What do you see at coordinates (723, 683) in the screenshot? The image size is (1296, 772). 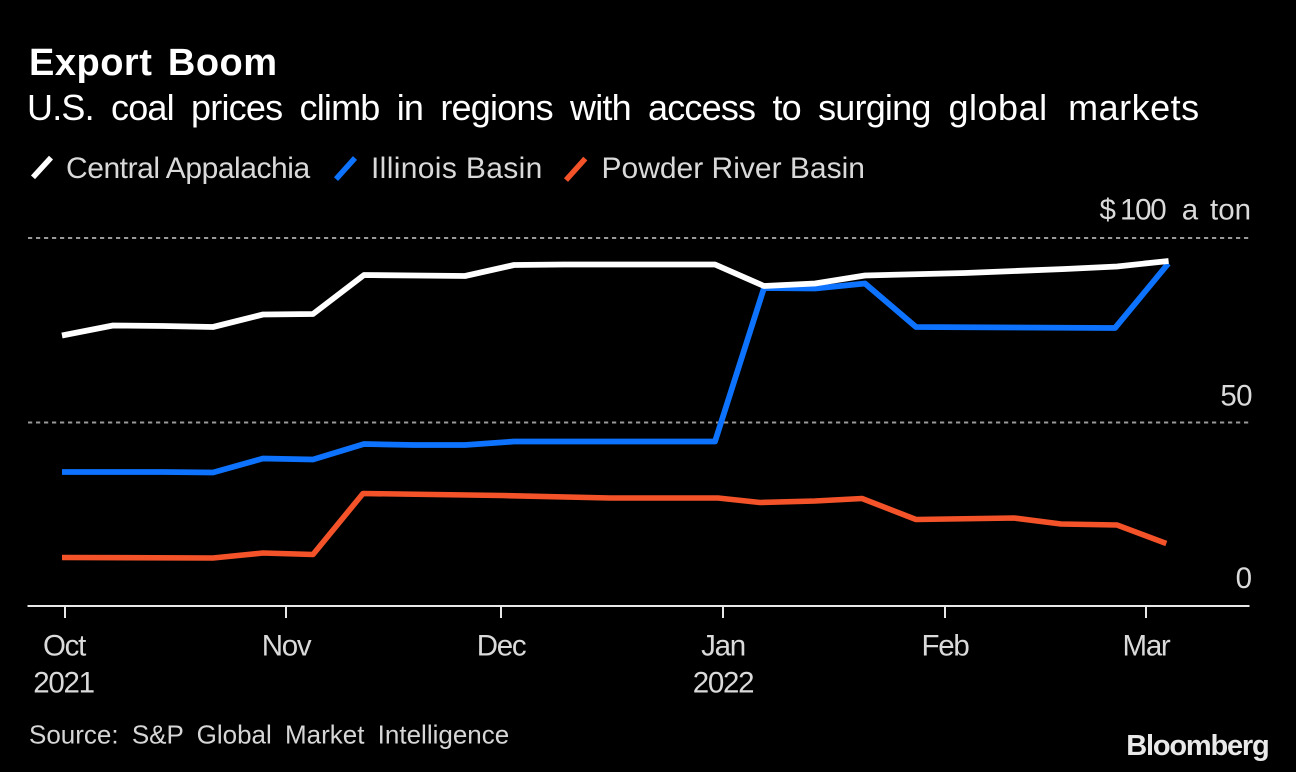 I see `svg-text: 2022` at bounding box center [723, 683].